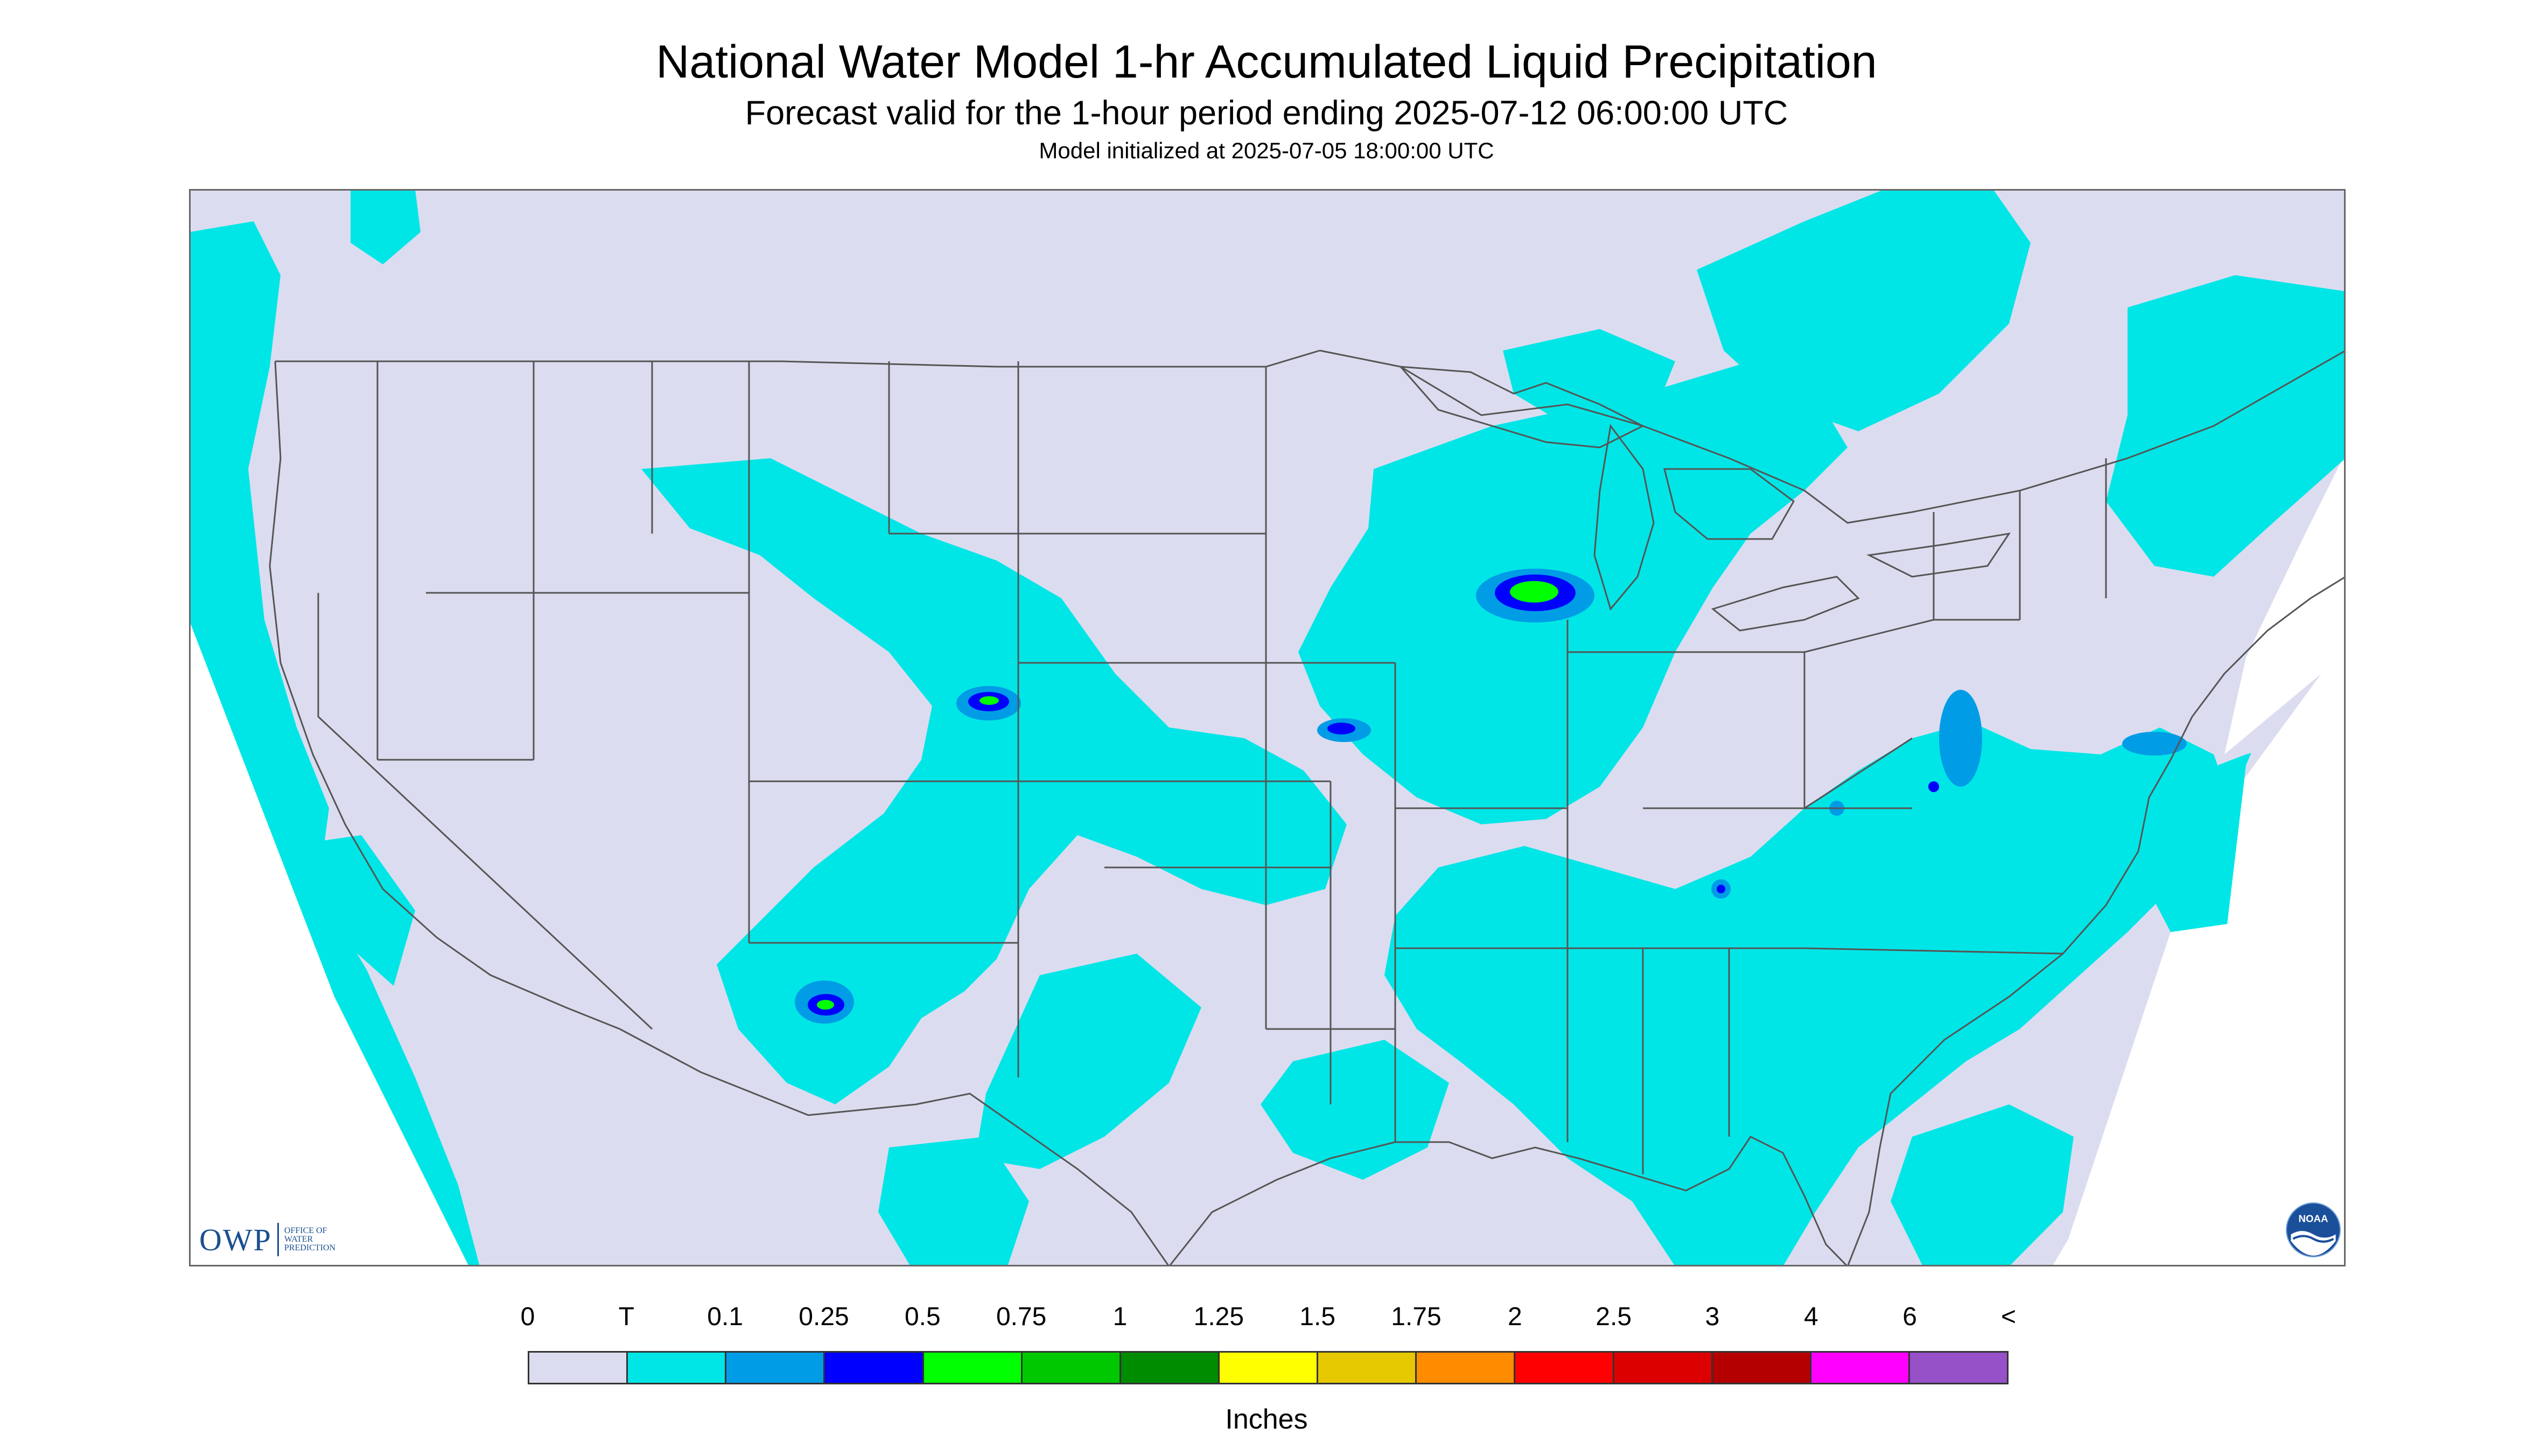  What do you see at coordinates (824, 1317) in the screenshot?
I see `legend-label-3: 0.25` at bounding box center [824, 1317].